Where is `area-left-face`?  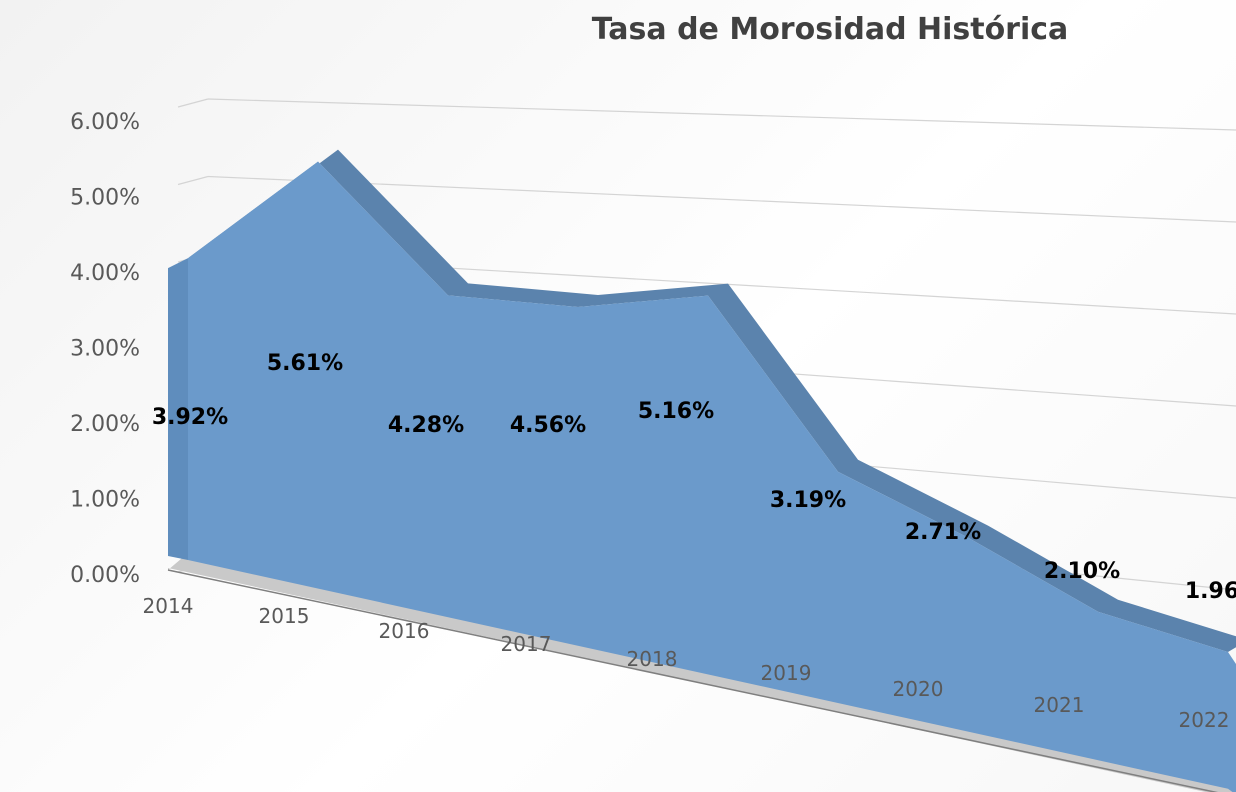
area-left-face is located at coordinates (178, 409).